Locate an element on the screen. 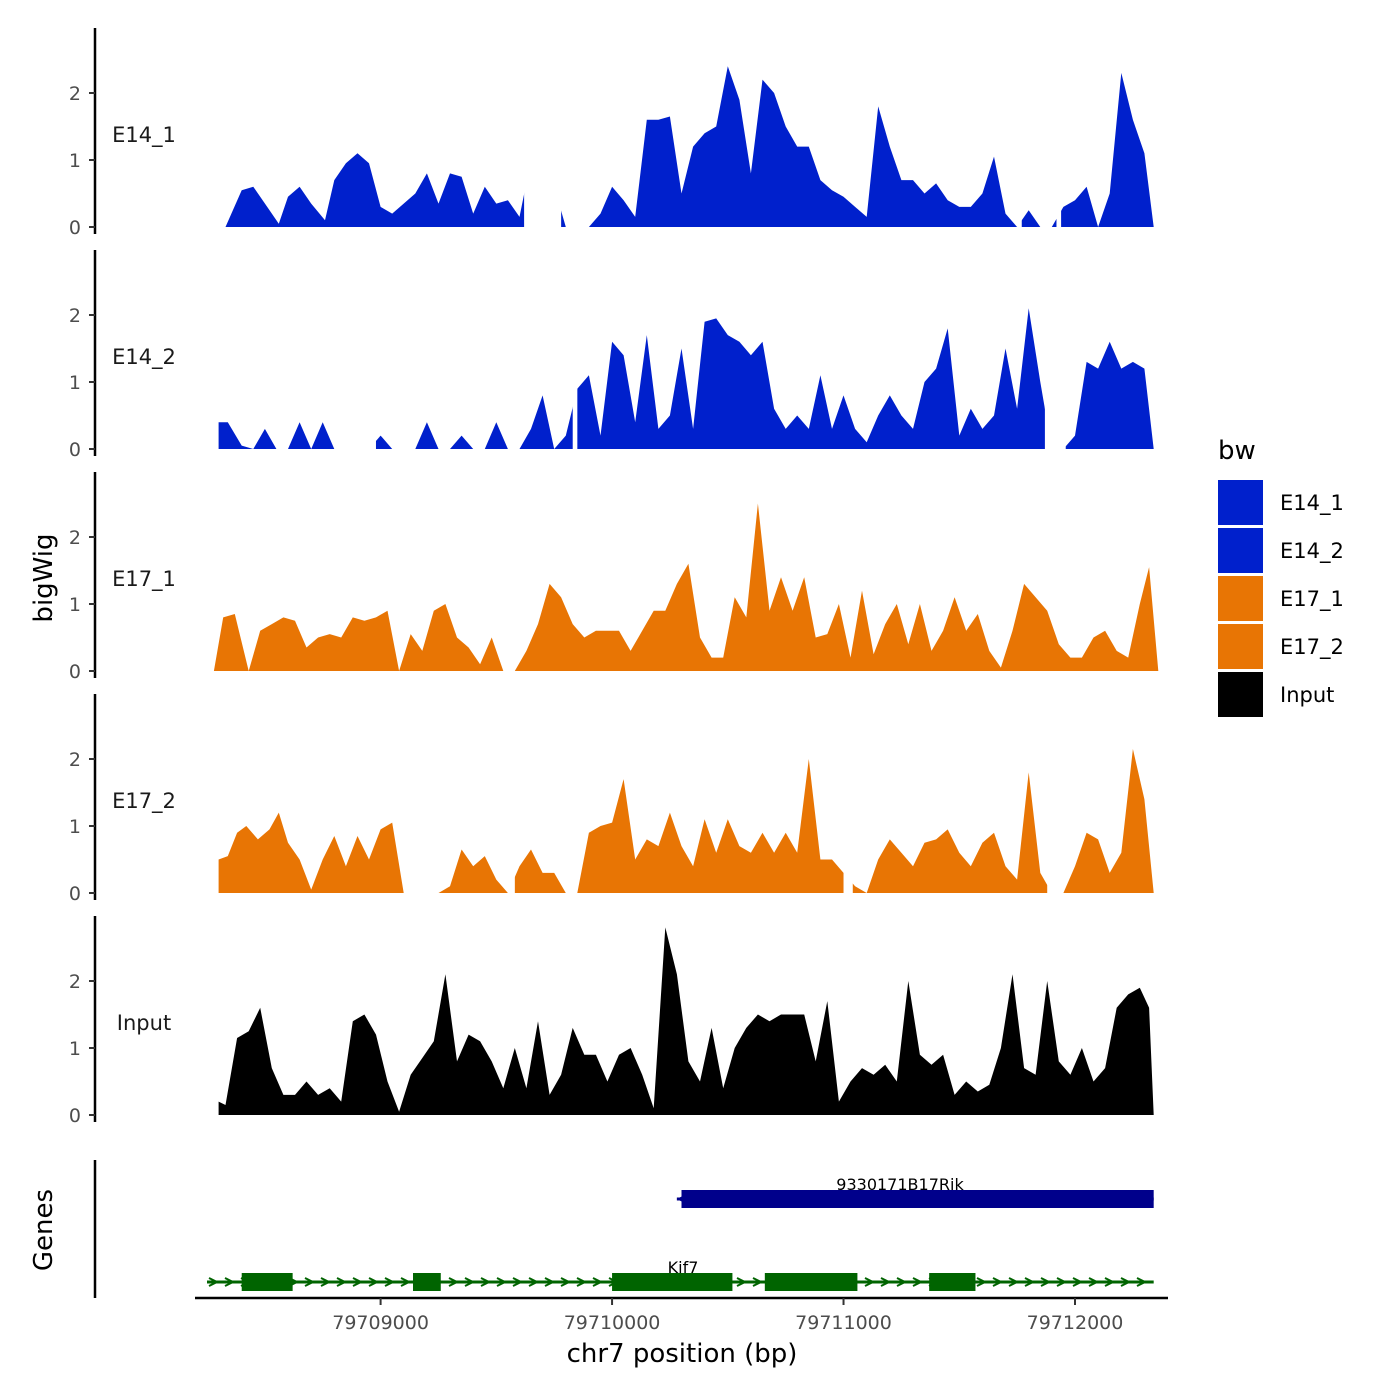 This screenshot has width=1400, height=1400. track-E17_2: 0 1 2 E17_2 is located at coordinates (611, 799).